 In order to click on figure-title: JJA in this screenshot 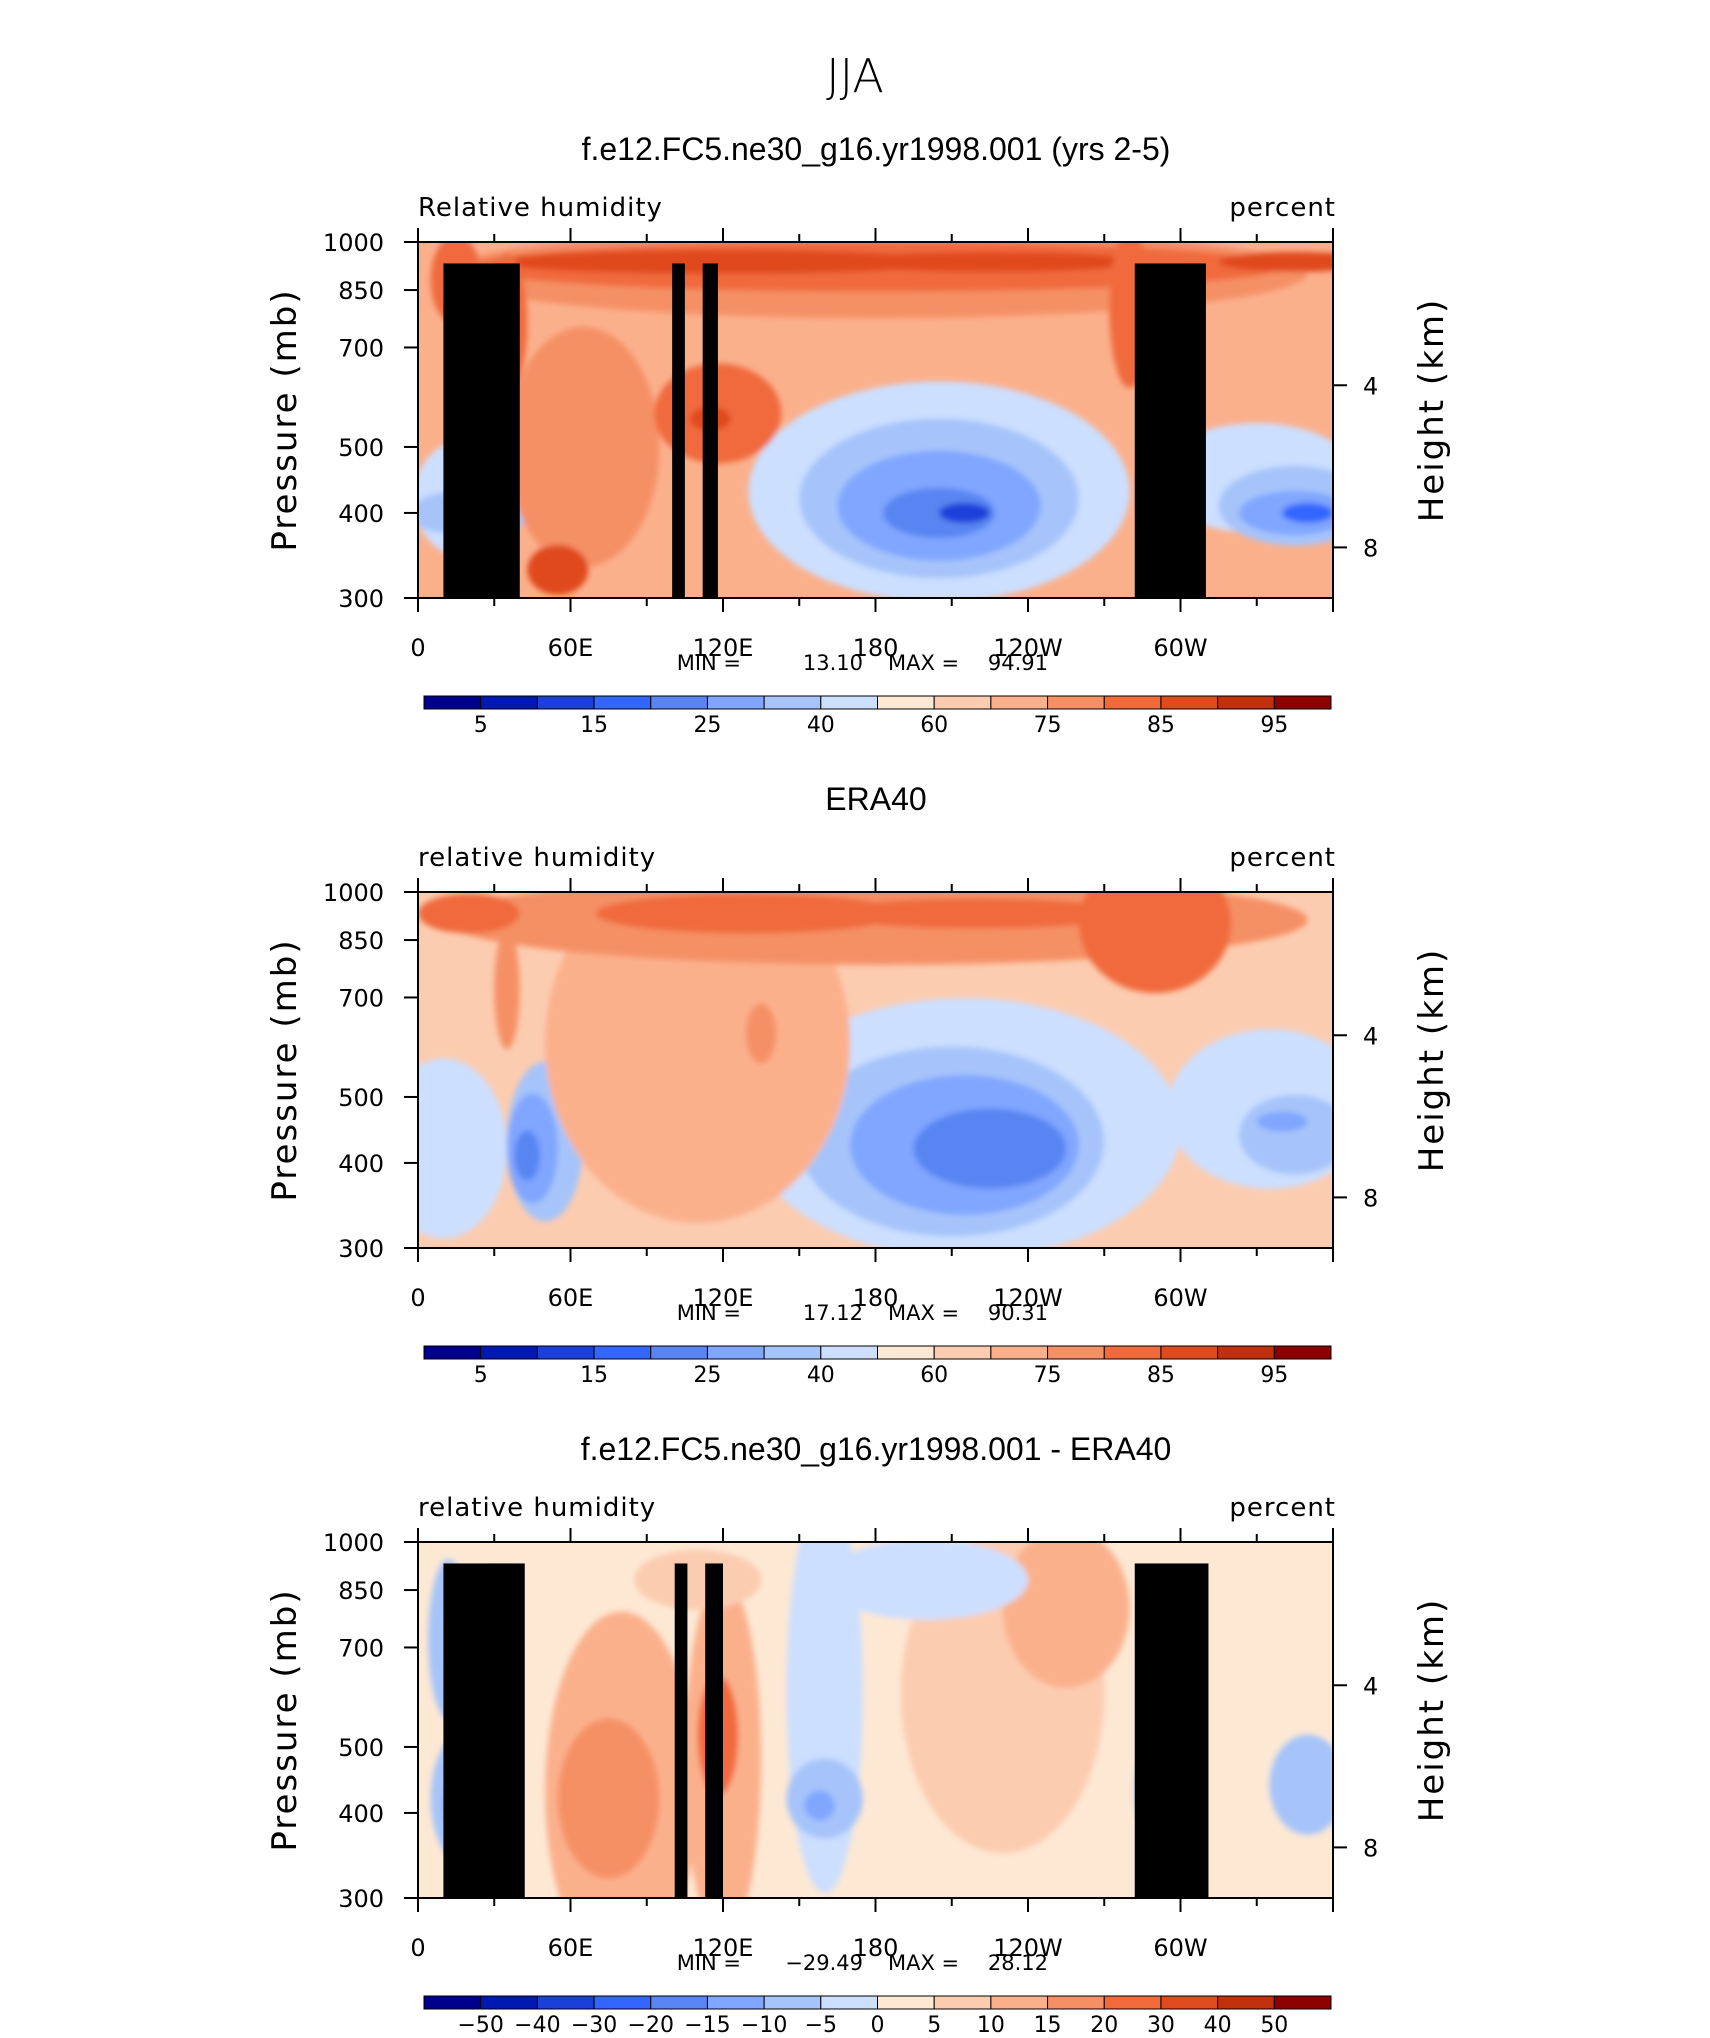, I will do `click(855, 76)`.